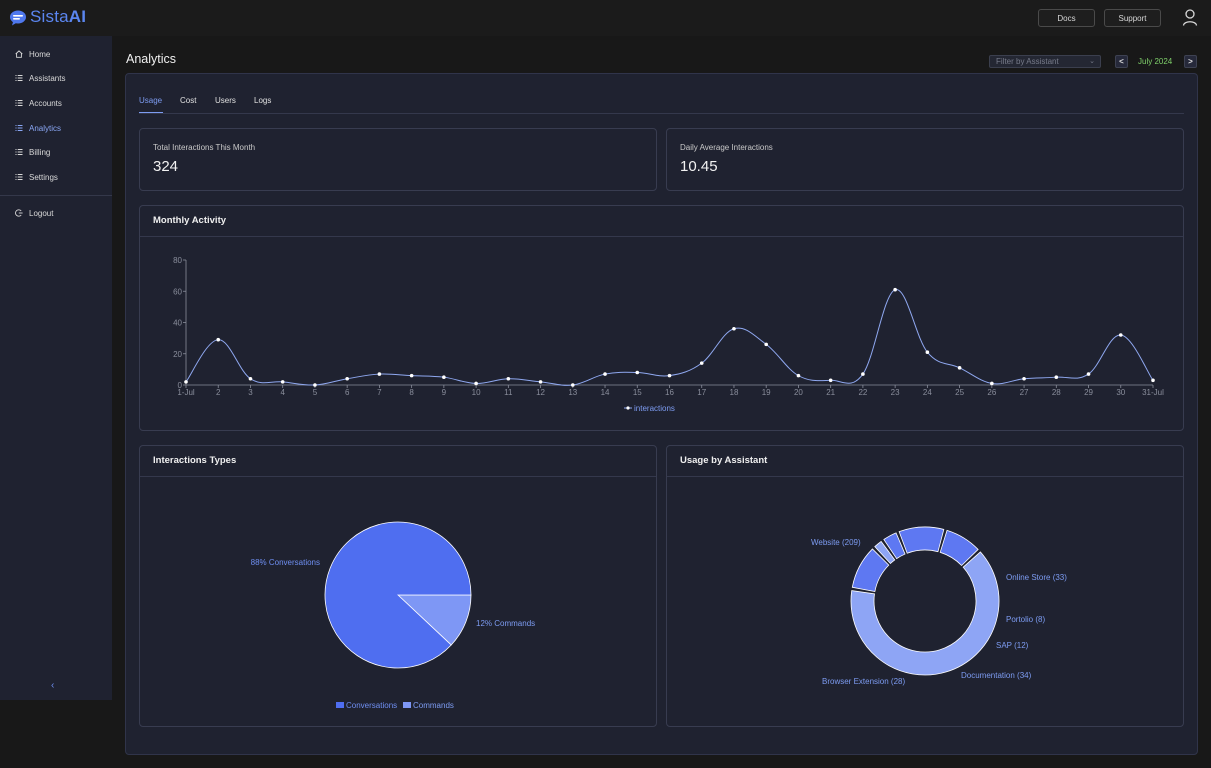 The image size is (1211, 768). Describe the element at coordinates (411, 392) in the screenshot. I see `x-tick-label: 8` at that location.